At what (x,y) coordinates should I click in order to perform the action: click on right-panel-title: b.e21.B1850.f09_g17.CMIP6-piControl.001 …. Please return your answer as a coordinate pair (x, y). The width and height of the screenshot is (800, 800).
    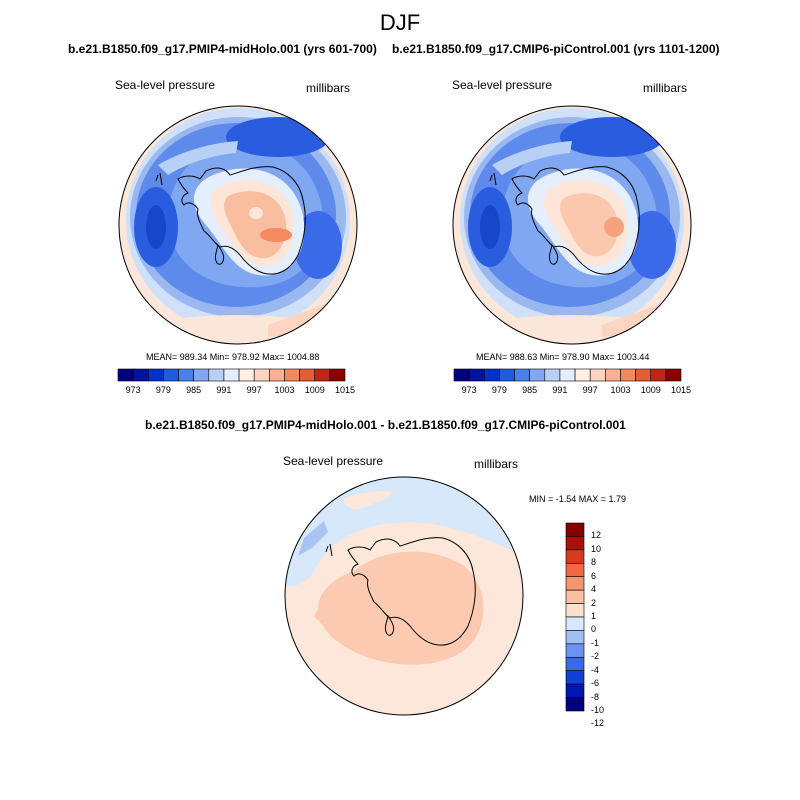
    Looking at the image, I should click on (556, 49).